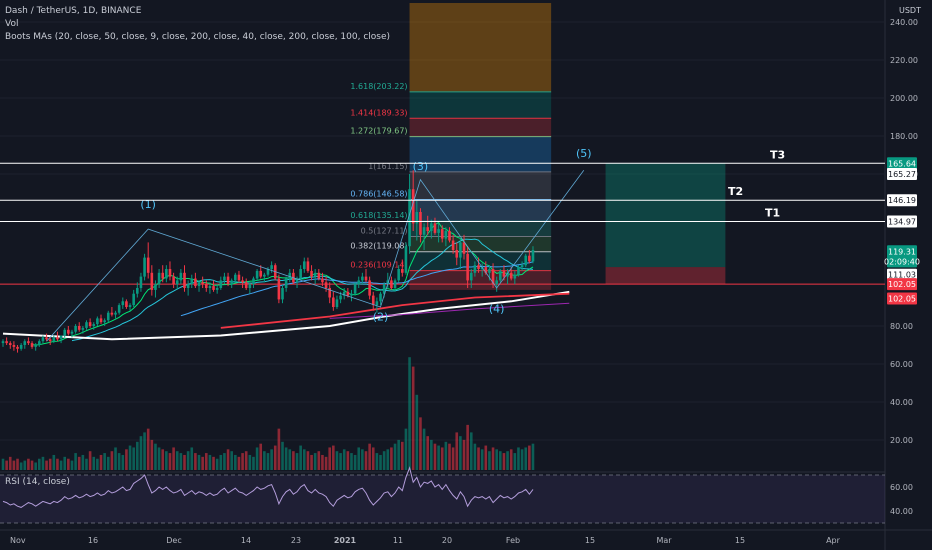  Describe the element at coordinates (73, 11) in the screenshot. I see `chart-symbol-title: Dash / TetherUS, 1D, BINANCE` at that location.